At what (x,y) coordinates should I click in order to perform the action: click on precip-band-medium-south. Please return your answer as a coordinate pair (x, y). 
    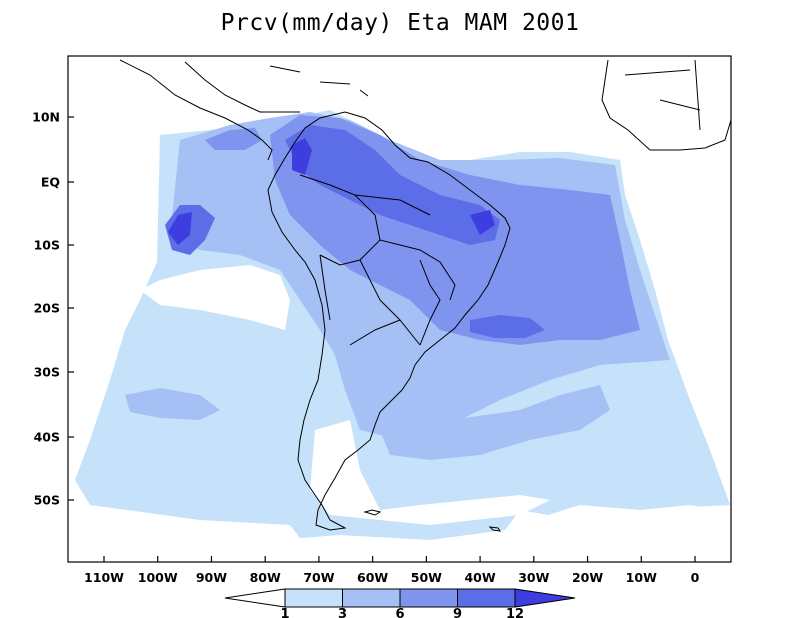
    Looking at the image, I should click on (495, 422).